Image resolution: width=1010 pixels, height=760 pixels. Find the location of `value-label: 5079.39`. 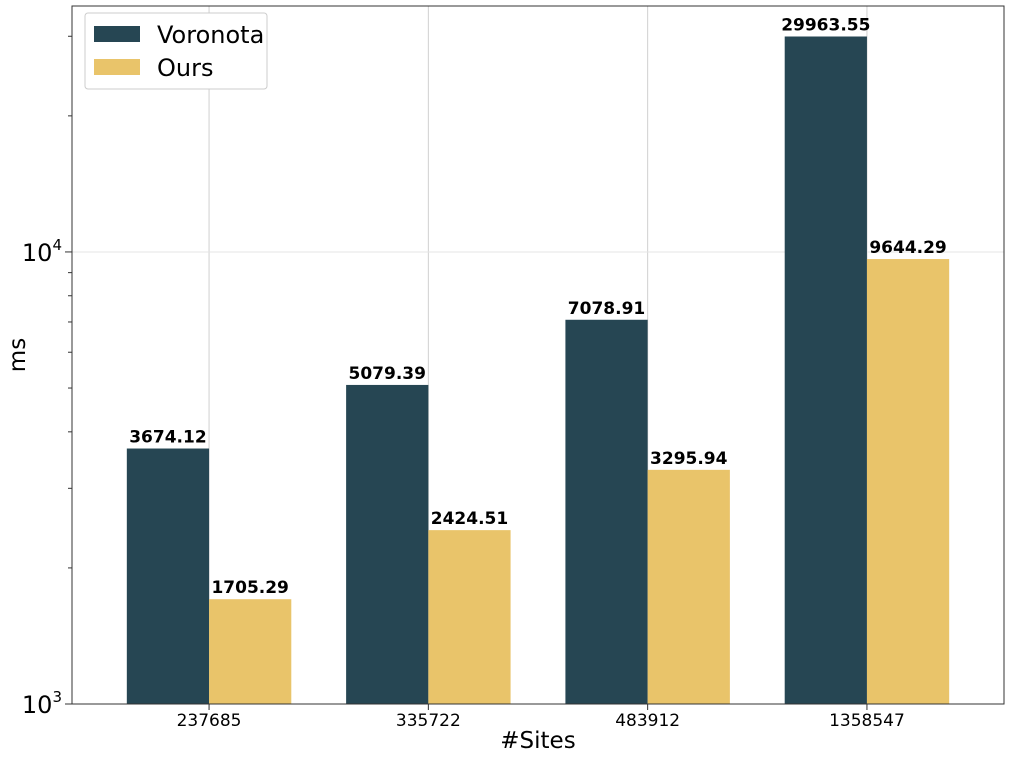

value-label: 5079.39 is located at coordinates (387, 374).